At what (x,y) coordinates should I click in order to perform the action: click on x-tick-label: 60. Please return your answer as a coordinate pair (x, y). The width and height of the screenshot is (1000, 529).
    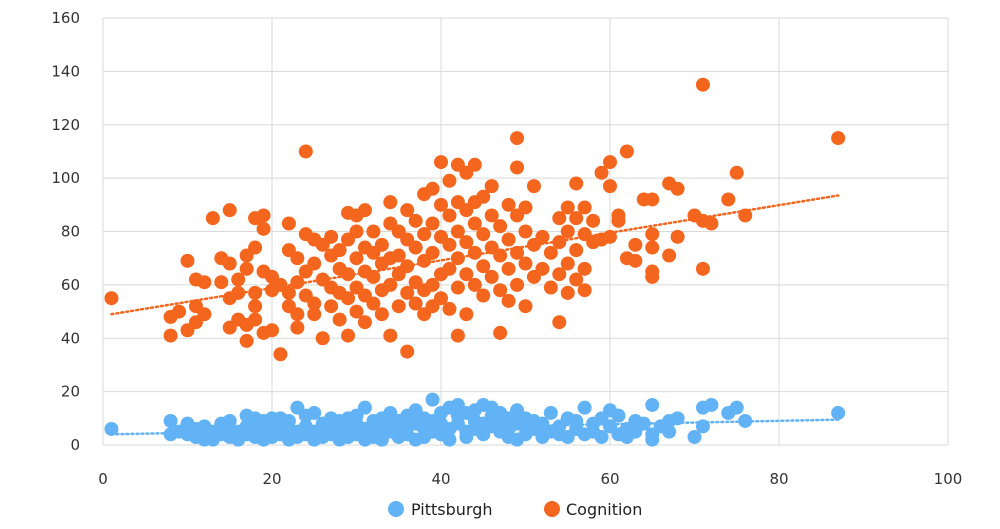
    Looking at the image, I should click on (609, 479).